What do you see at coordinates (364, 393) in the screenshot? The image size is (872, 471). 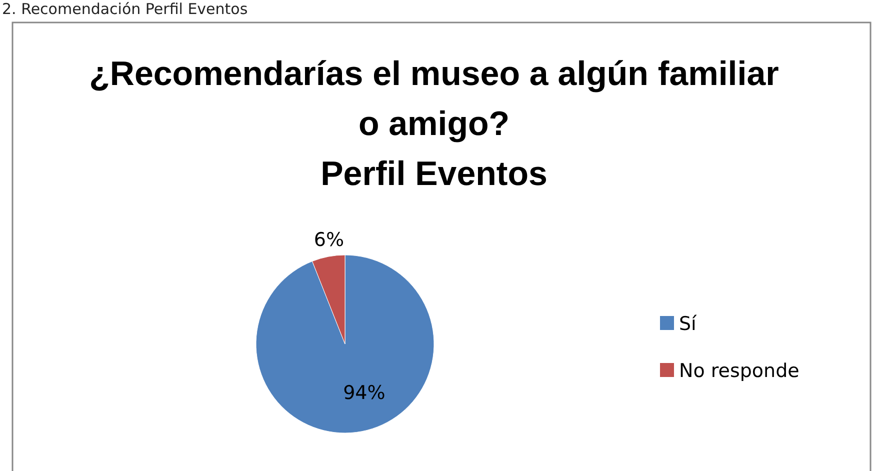 I see `data-label: 94%` at bounding box center [364, 393].